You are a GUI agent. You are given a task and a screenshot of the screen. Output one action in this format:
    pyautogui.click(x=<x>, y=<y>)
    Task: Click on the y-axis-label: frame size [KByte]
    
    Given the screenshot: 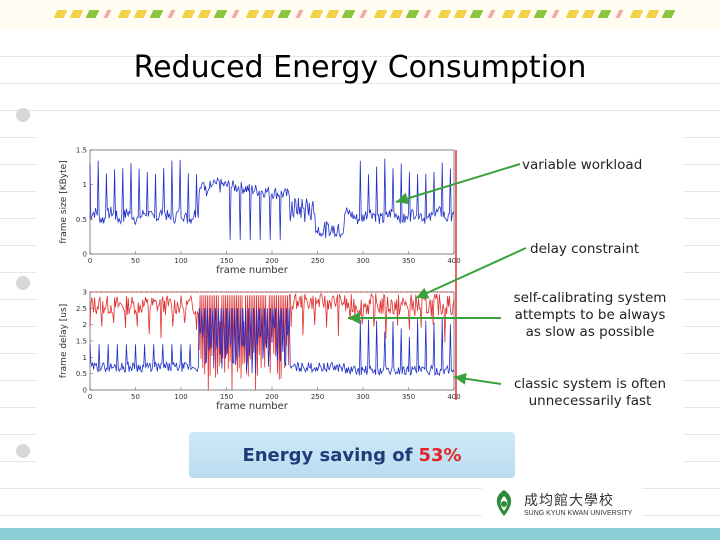 What is the action you would take?
    pyautogui.click(x=64, y=201)
    